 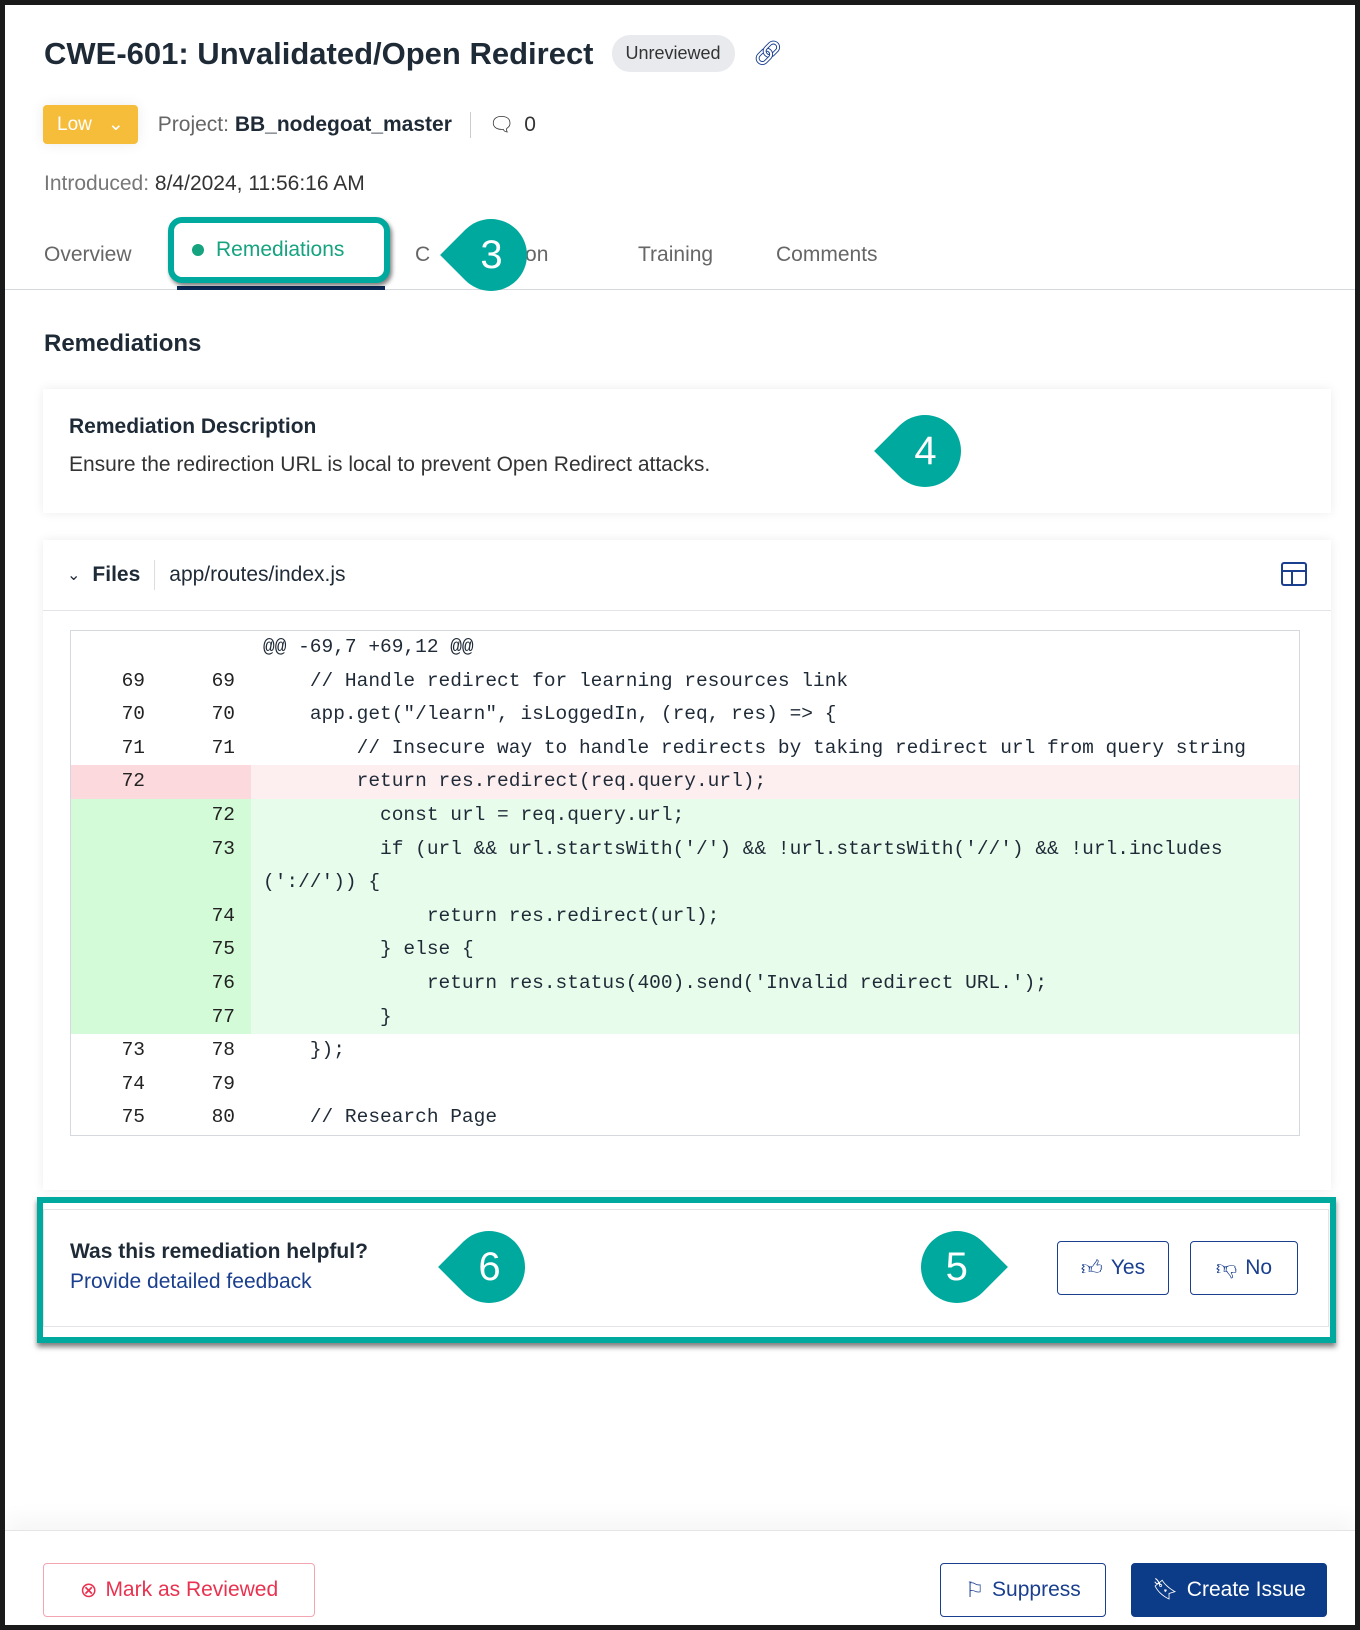 I want to click on tab-comments: Comments, so click(x=827, y=254).